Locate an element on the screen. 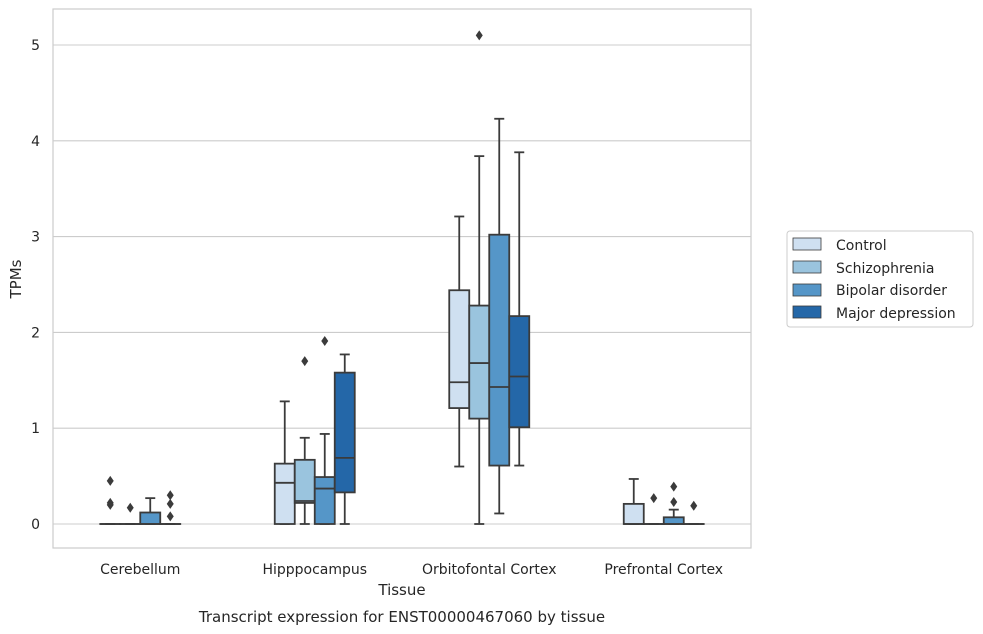  x-tick-label-orbitofontal-cortex: Orbitofontal Cortex is located at coordinates (489, 570).